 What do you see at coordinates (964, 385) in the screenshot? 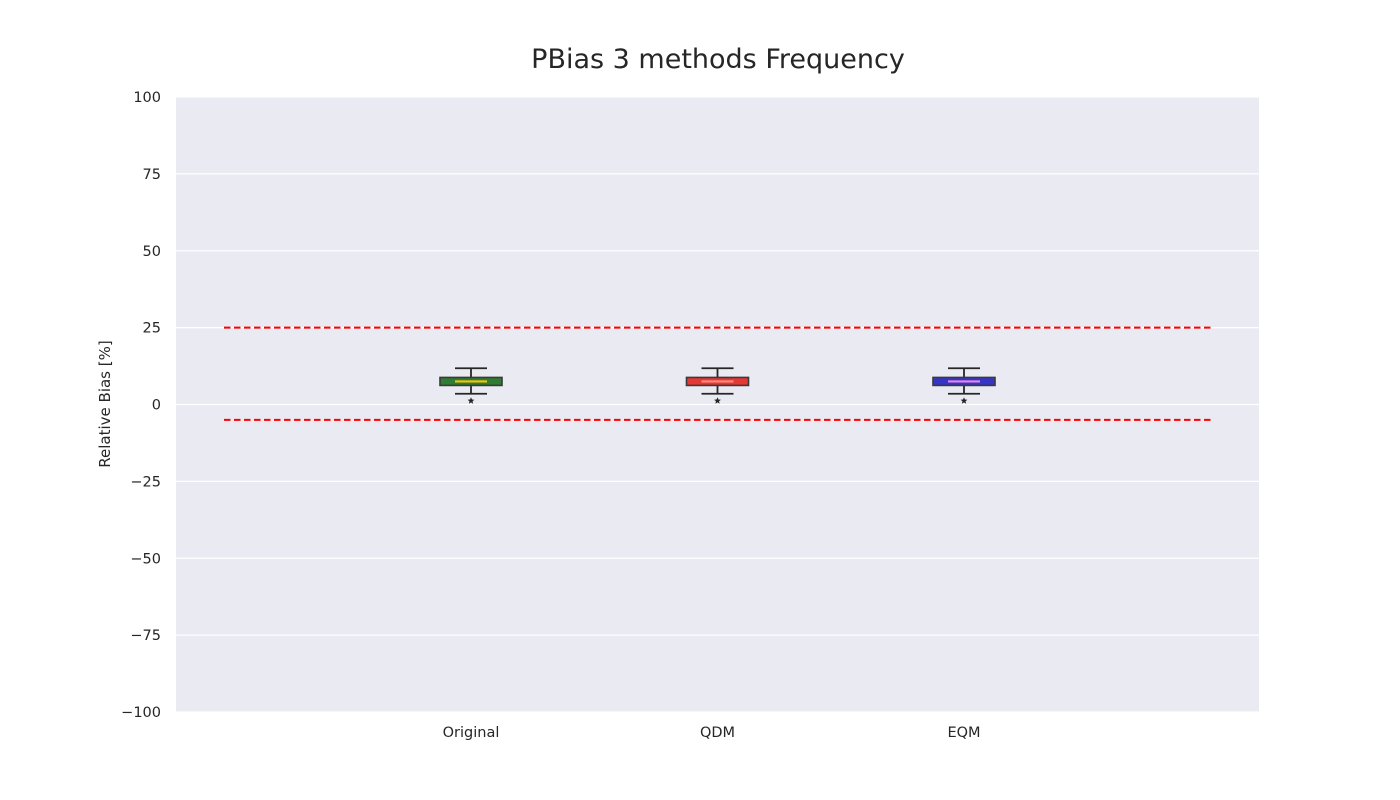
I see `boxplot-eqm` at bounding box center [964, 385].